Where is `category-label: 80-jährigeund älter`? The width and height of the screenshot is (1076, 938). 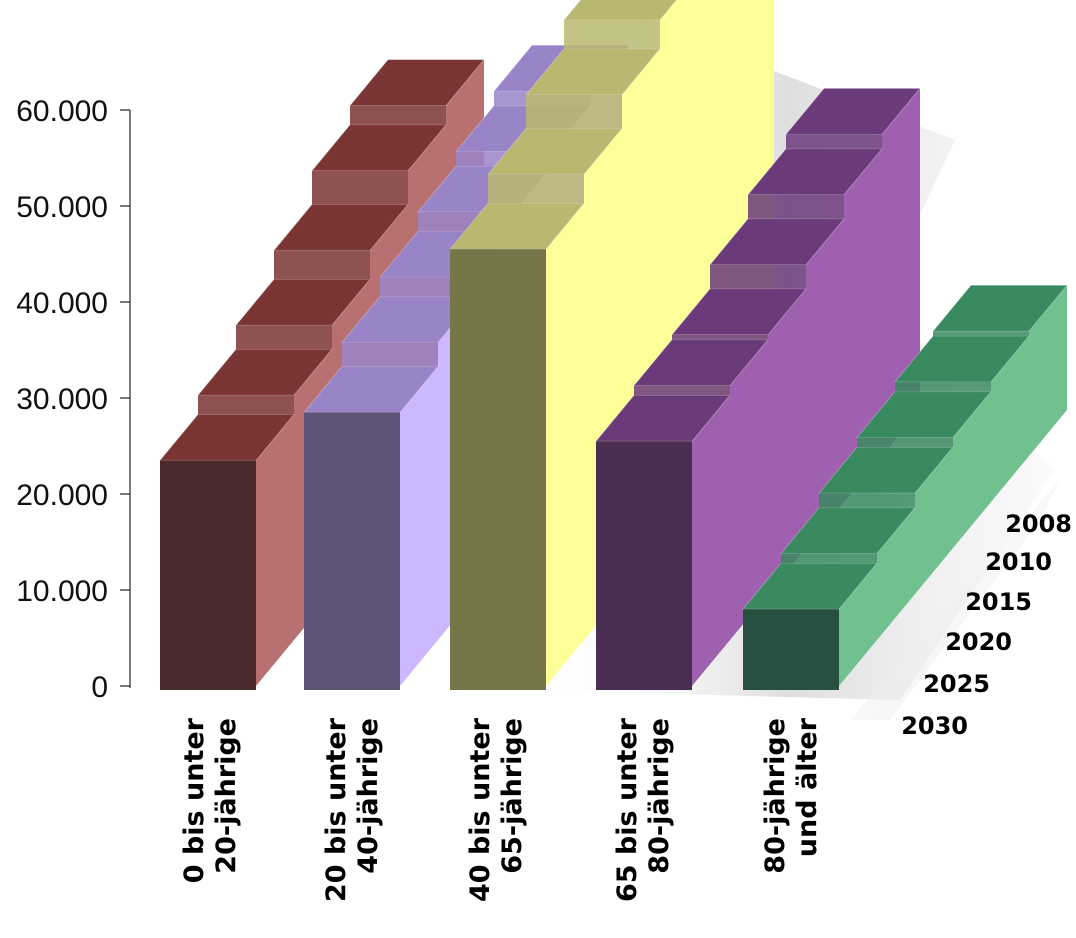 category-label: 80-jährigeund älter is located at coordinates (791, 795).